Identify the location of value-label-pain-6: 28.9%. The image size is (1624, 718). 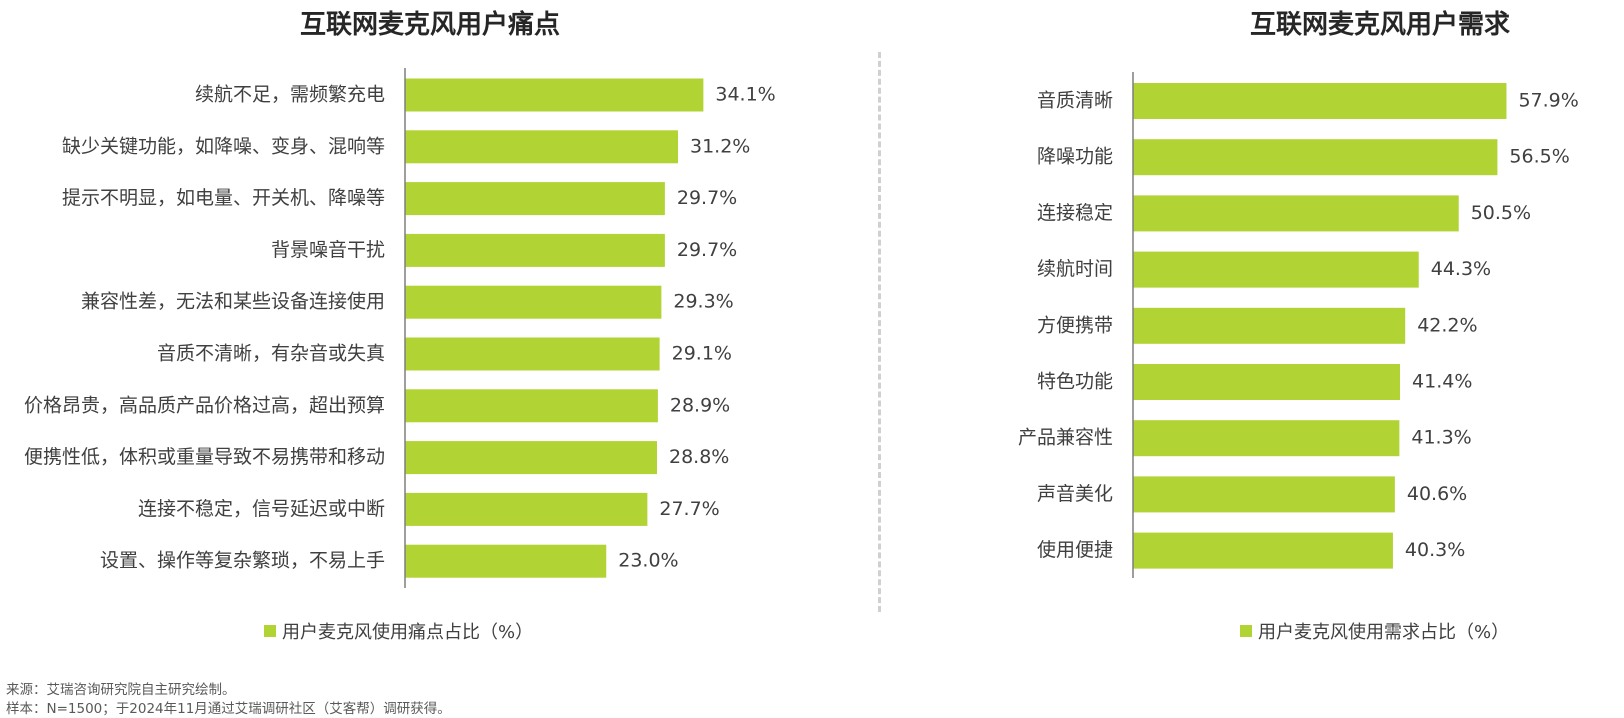
(700, 405).